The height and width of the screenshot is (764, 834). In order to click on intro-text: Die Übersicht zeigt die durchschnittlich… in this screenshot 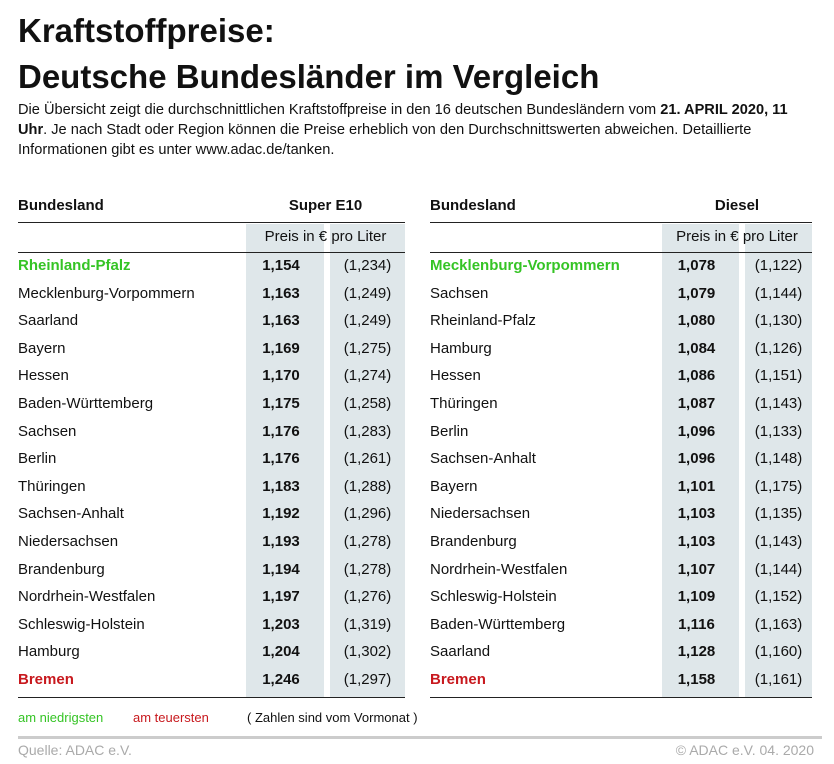, I will do `click(339, 110)`.